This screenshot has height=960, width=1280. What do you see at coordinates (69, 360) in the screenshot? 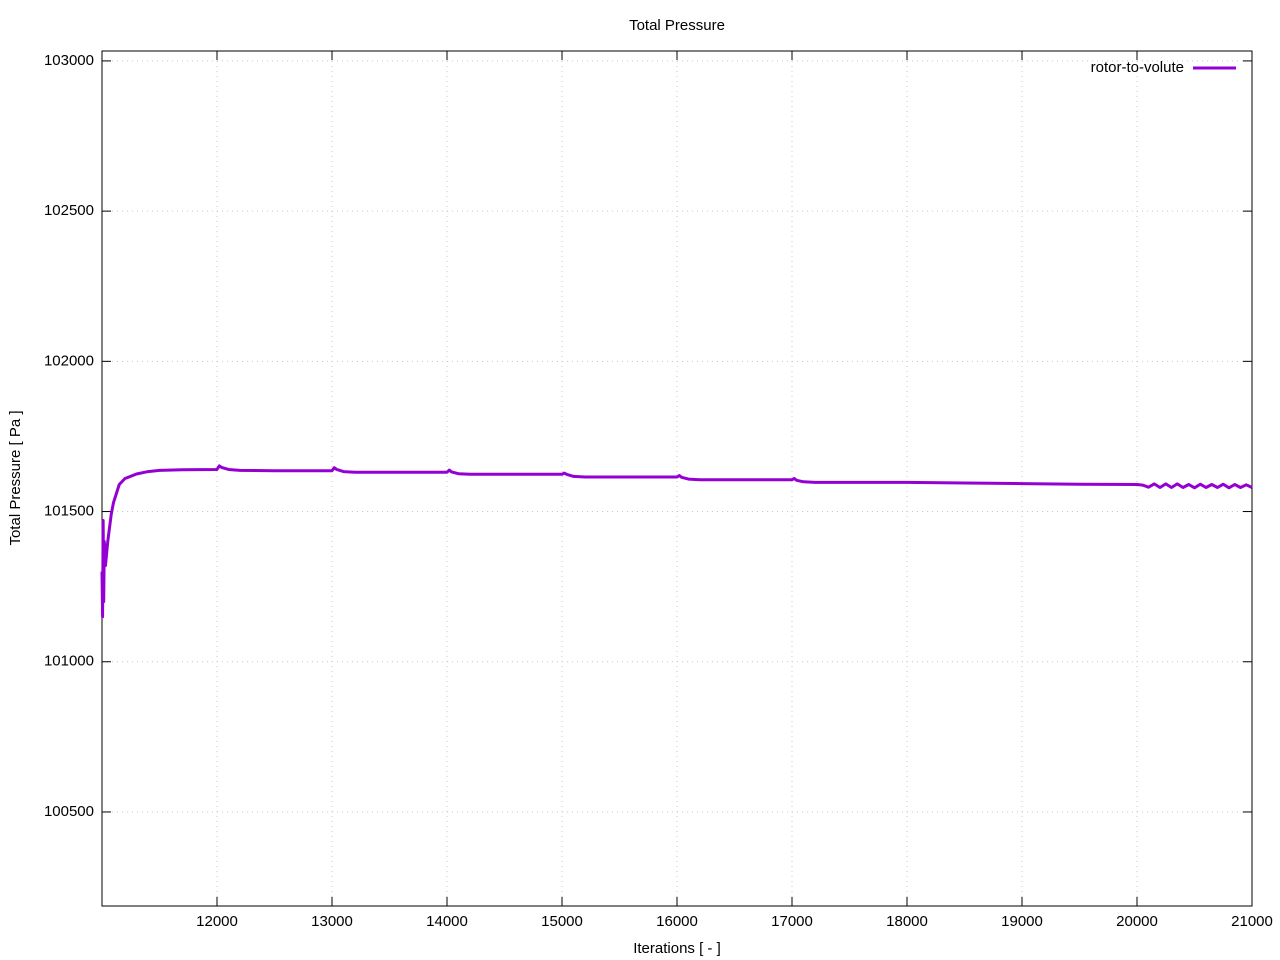
I see `y-tick-label: 102000` at bounding box center [69, 360].